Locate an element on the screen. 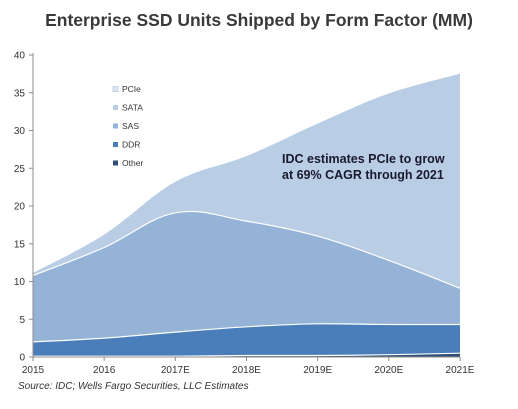  y-tick-label: 0 is located at coordinates (22, 358).